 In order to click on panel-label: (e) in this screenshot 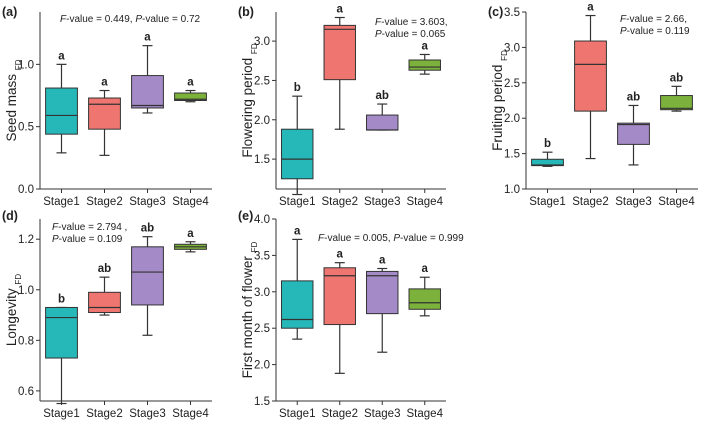, I will do `click(245, 216)`.